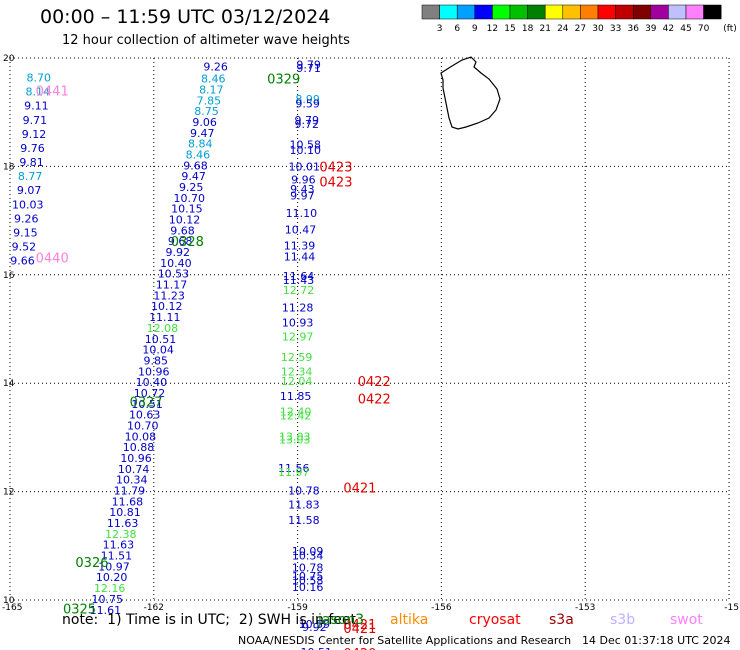 The width and height of the screenshot is (740, 650). I want to click on colorbar-label: 39, so click(651, 29).